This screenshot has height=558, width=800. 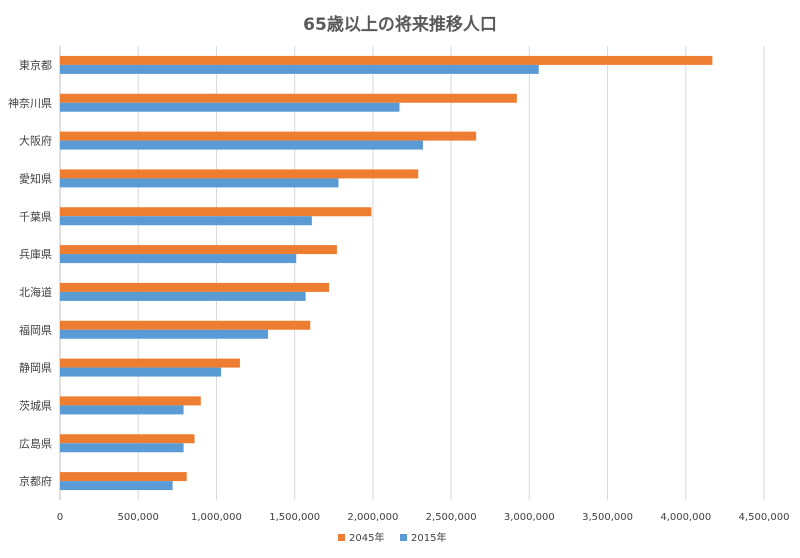 What do you see at coordinates (30, 103) in the screenshot?
I see `category-label: 神奈川県` at bounding box center [30, 103].